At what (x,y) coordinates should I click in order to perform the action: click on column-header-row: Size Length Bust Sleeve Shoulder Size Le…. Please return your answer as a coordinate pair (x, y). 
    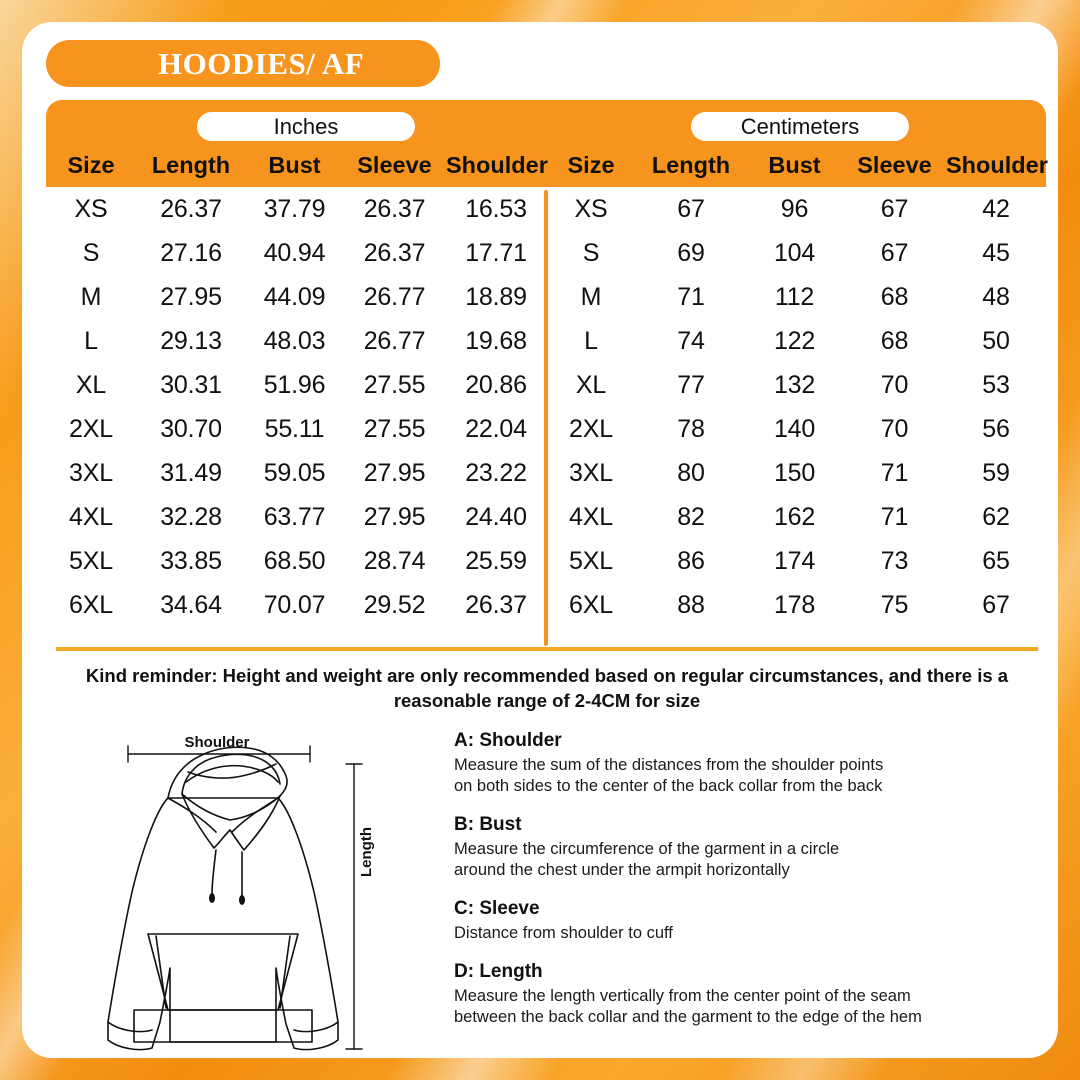
    Looking at the image, I should click on (547, 165).